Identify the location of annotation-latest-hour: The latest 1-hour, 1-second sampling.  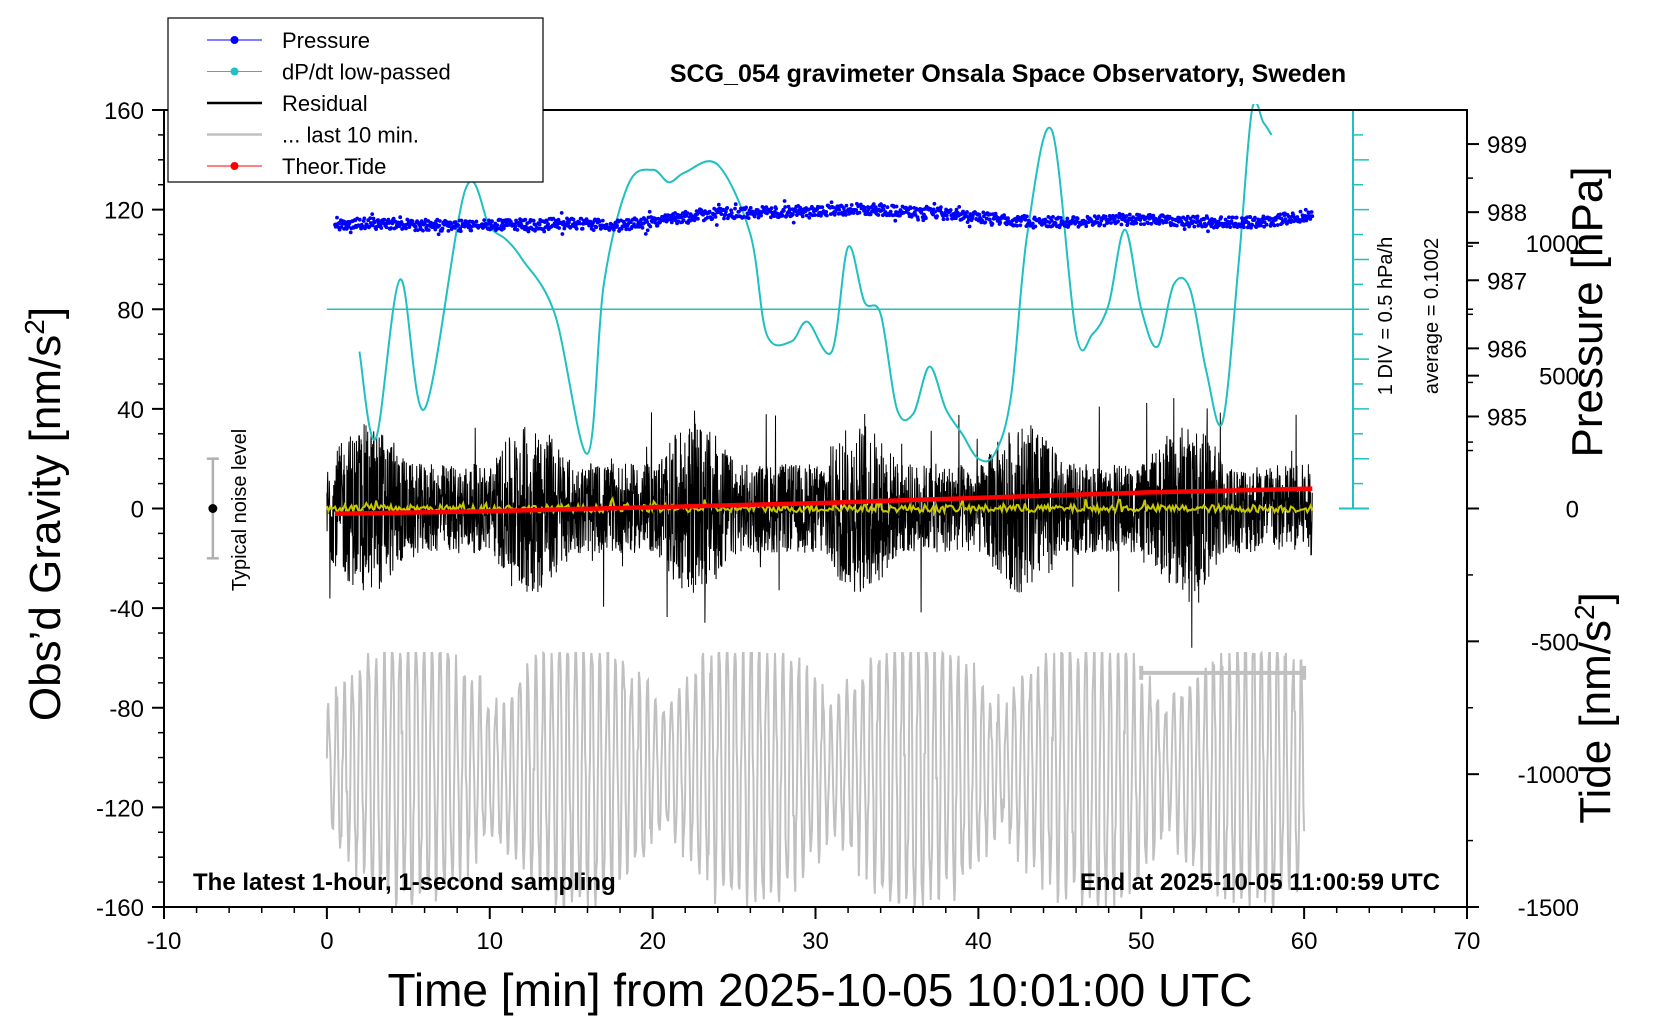
(404, 882).